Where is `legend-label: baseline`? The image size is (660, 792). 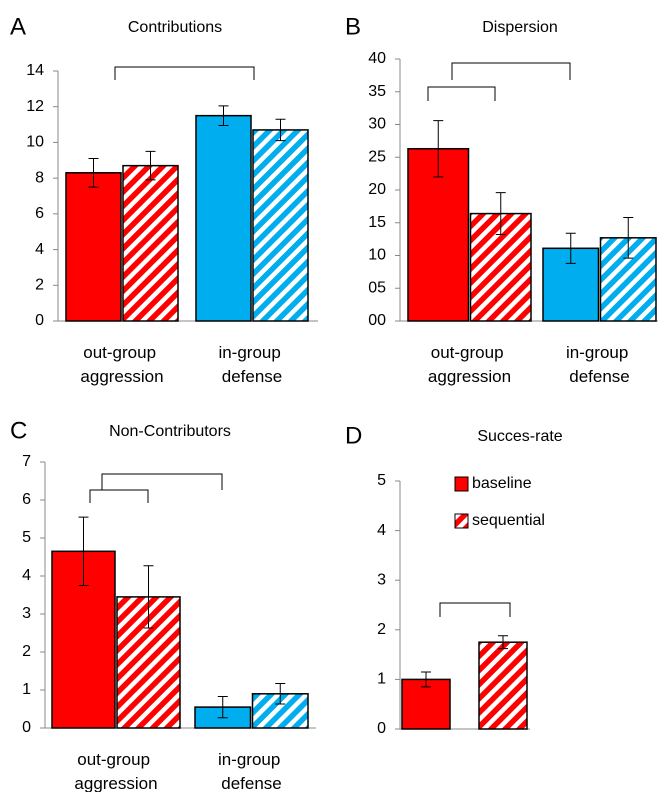
legend-label: baseline is located at coordinates (502, 483).